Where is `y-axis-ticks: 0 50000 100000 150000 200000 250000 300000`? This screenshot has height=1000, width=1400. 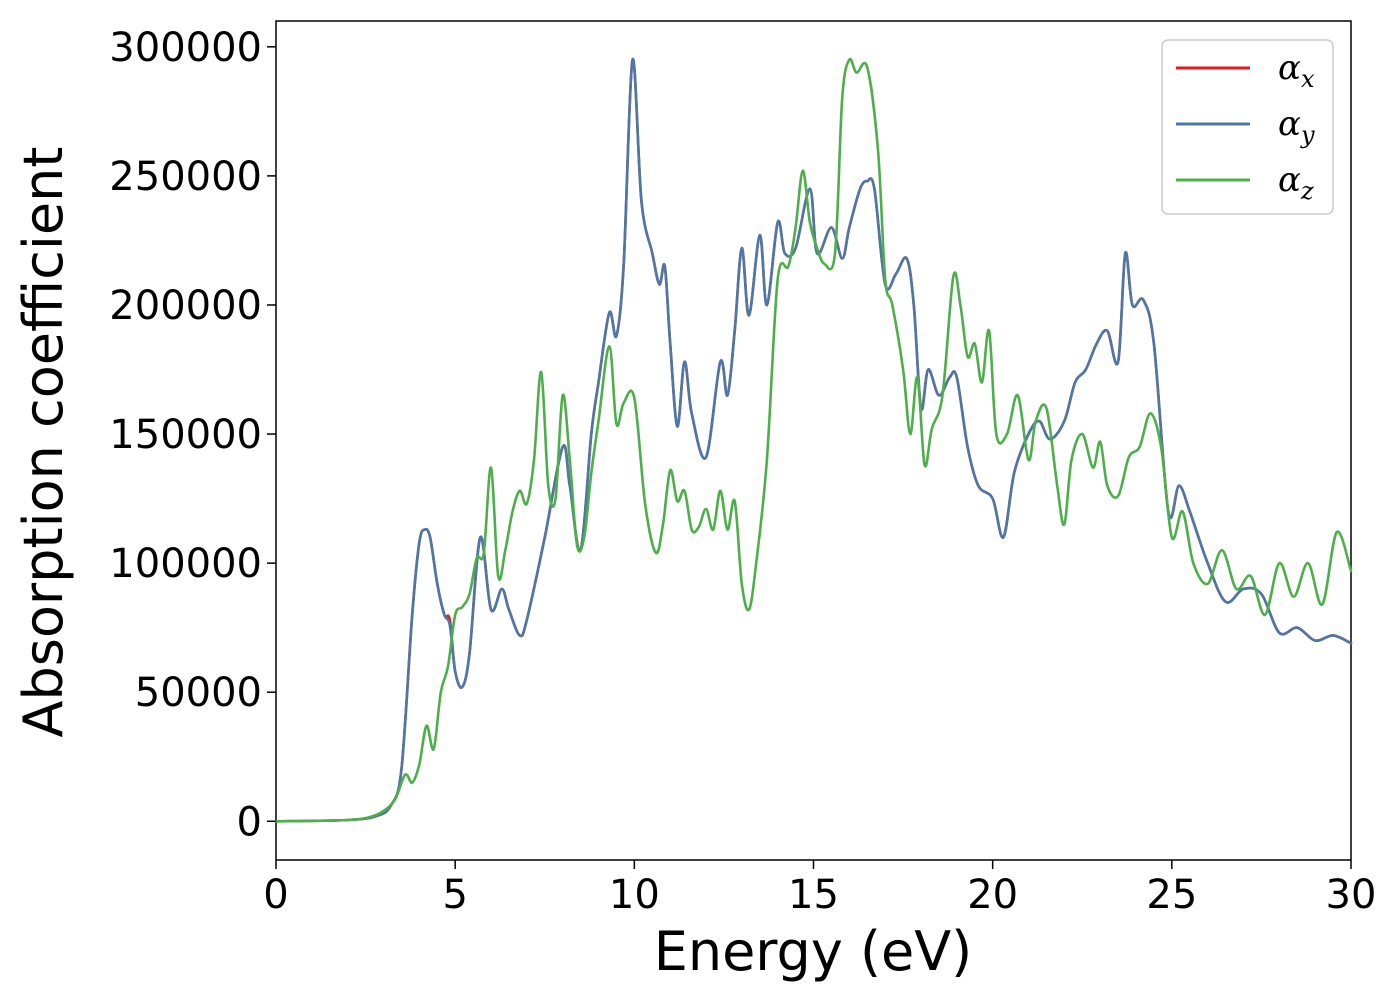
y-axis-ticks: 0 50000 100000 150000 200000 250000 300000 is located at coordinates (192, 435).